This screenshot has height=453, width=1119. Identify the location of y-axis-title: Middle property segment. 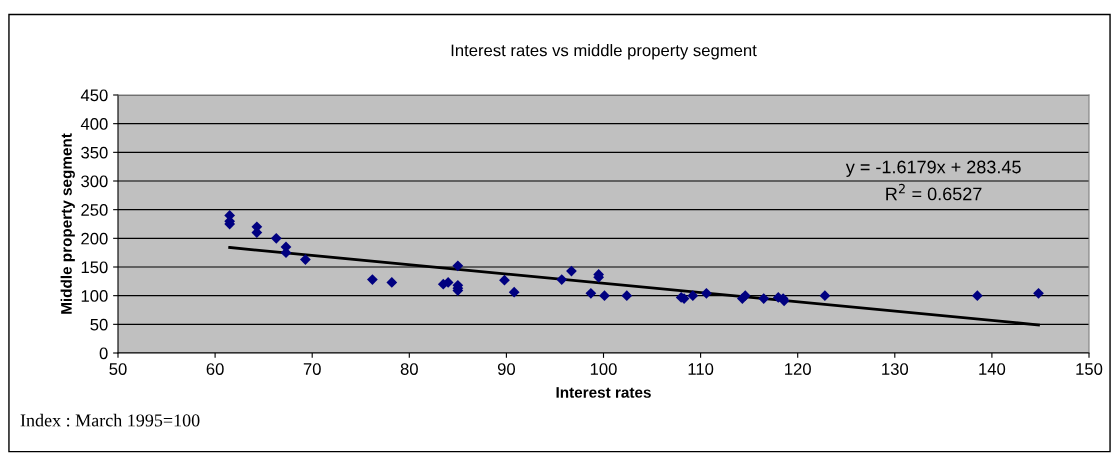
(67, 223).